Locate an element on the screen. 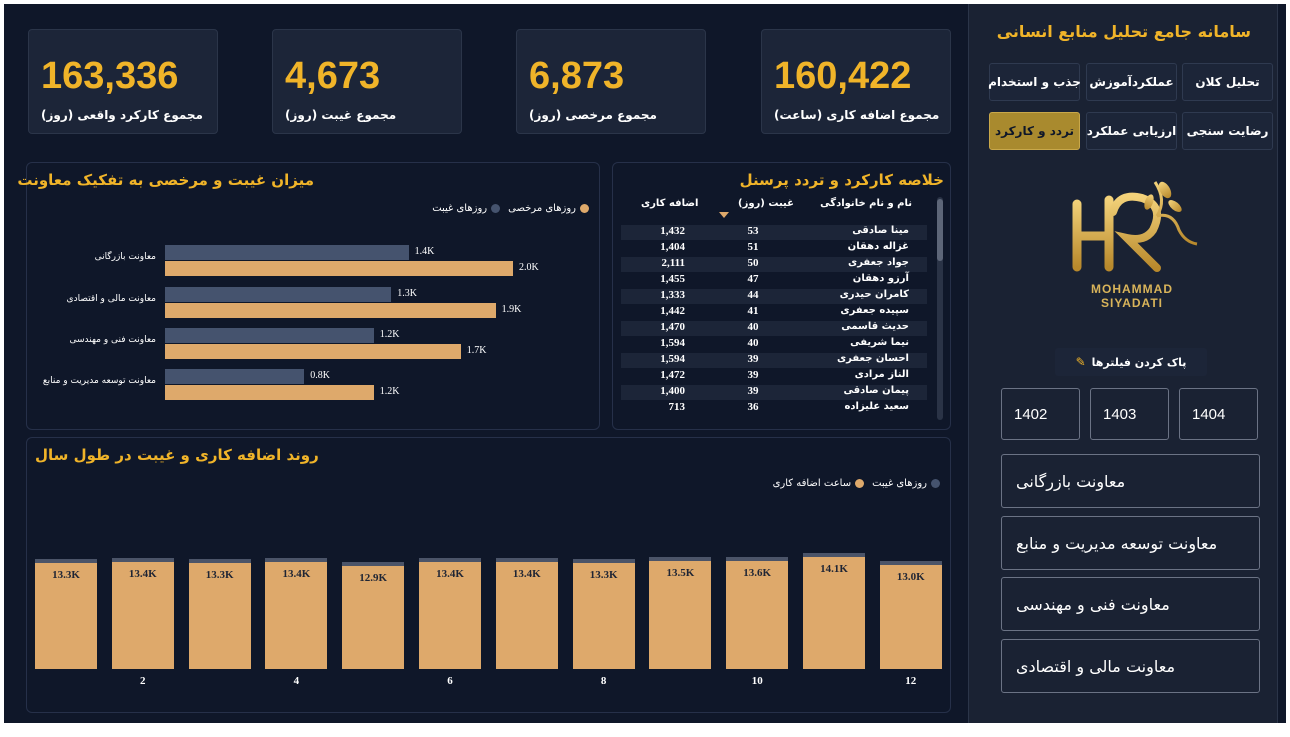 The image size is (1290, 737). slicer-finance: معاونت مالی و اقتصادی is located at coordinates (1130, 666).